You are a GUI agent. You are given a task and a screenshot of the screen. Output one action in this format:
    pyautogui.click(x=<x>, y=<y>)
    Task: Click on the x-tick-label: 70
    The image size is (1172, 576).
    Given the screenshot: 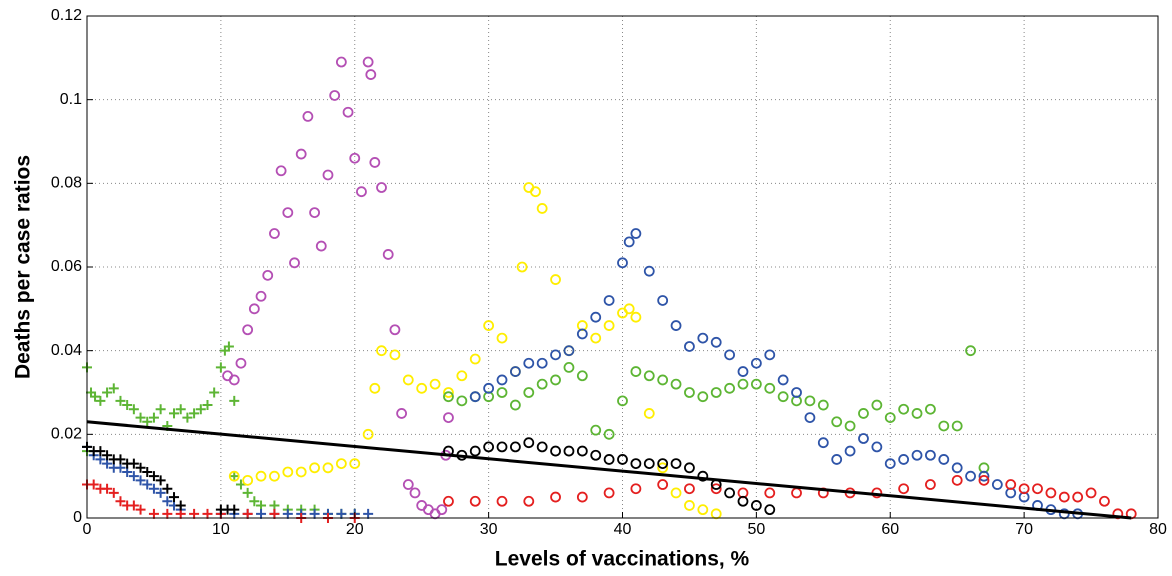 What is the action you would take?
    pyautogui.click(x=1024, y=529)
    